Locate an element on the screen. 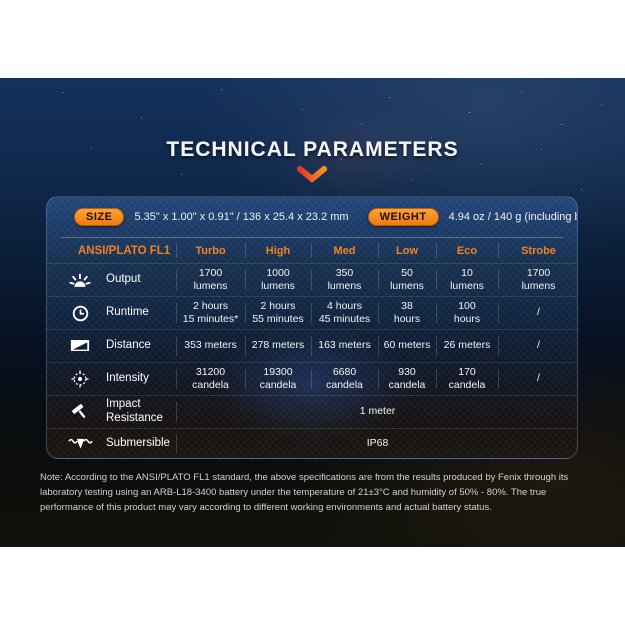 This screenshot has height=625, width=625. mode-header-med: Med is located at coordinates (344, 250).